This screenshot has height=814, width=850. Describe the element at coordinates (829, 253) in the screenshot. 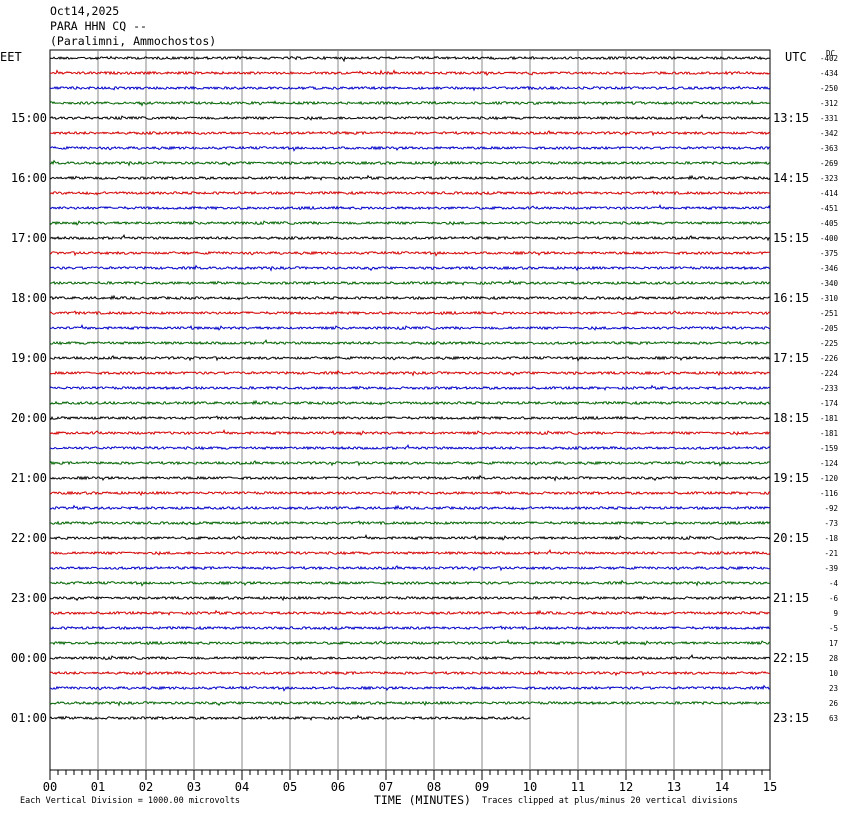

I see `dc-offset-label: -375` at that location.